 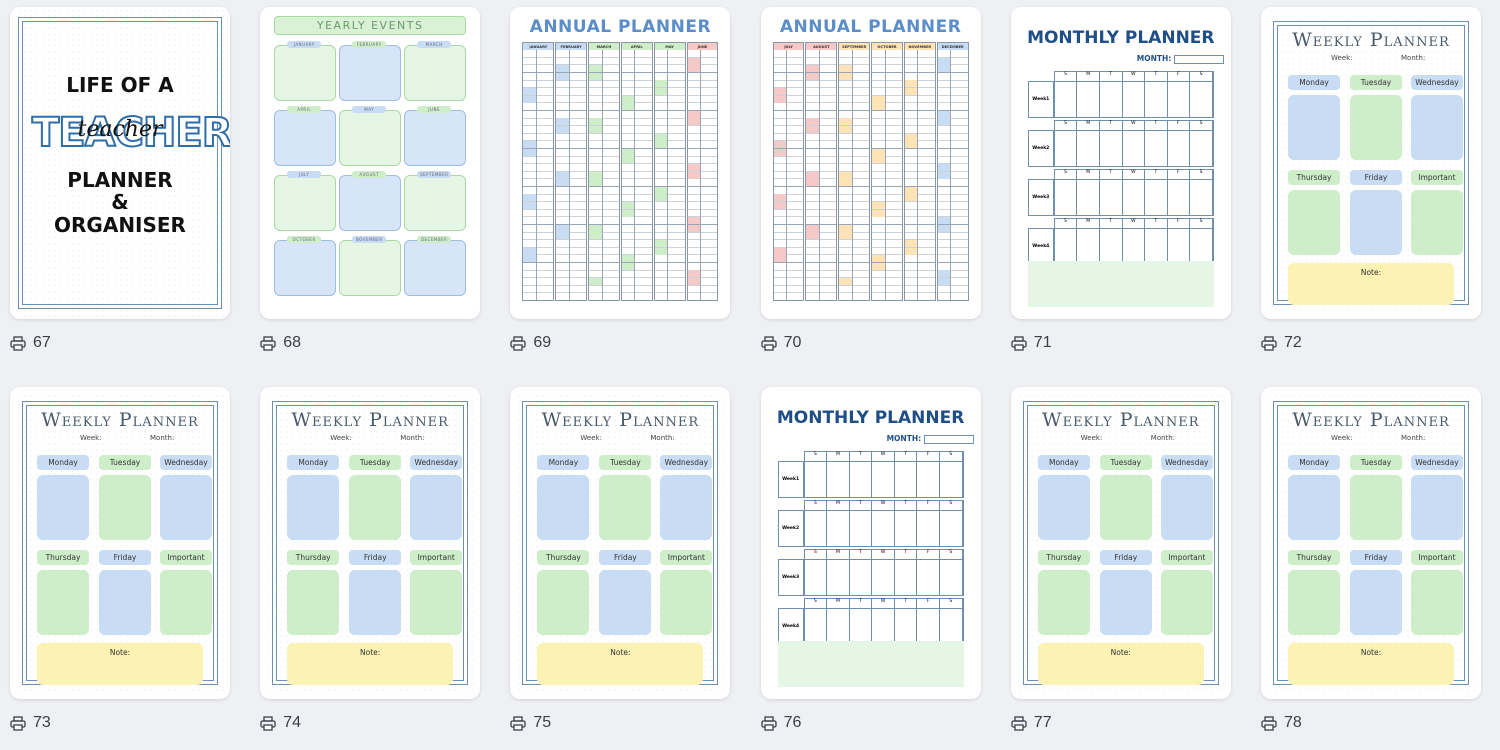 What do you see at coordinates (162, 438) in the screenshot?
I see `month-label: Month:` at bounding box center [162, 438].